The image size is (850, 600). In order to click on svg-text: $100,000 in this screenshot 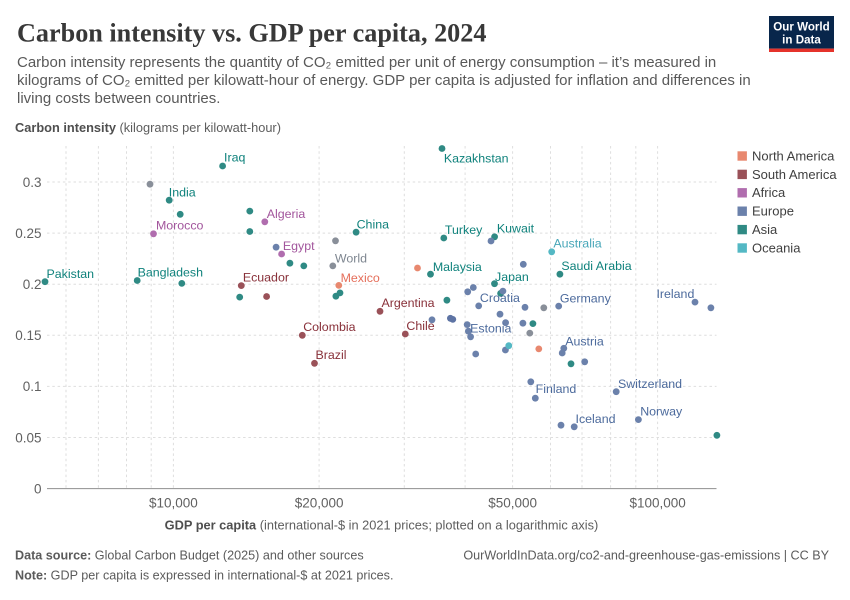, I will do `click(657, 503)`.